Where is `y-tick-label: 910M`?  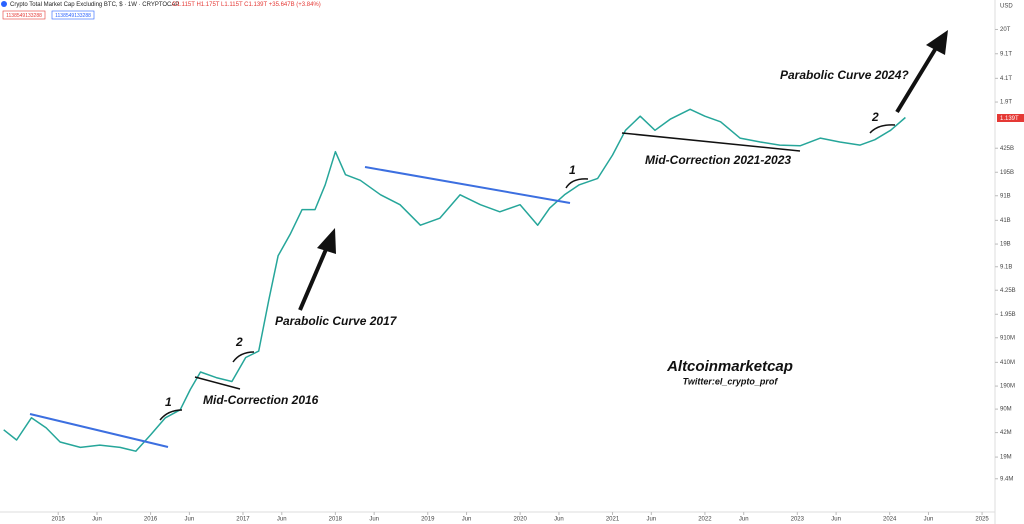
y-tick-label: 910M is located at coordinates (1007, 338).